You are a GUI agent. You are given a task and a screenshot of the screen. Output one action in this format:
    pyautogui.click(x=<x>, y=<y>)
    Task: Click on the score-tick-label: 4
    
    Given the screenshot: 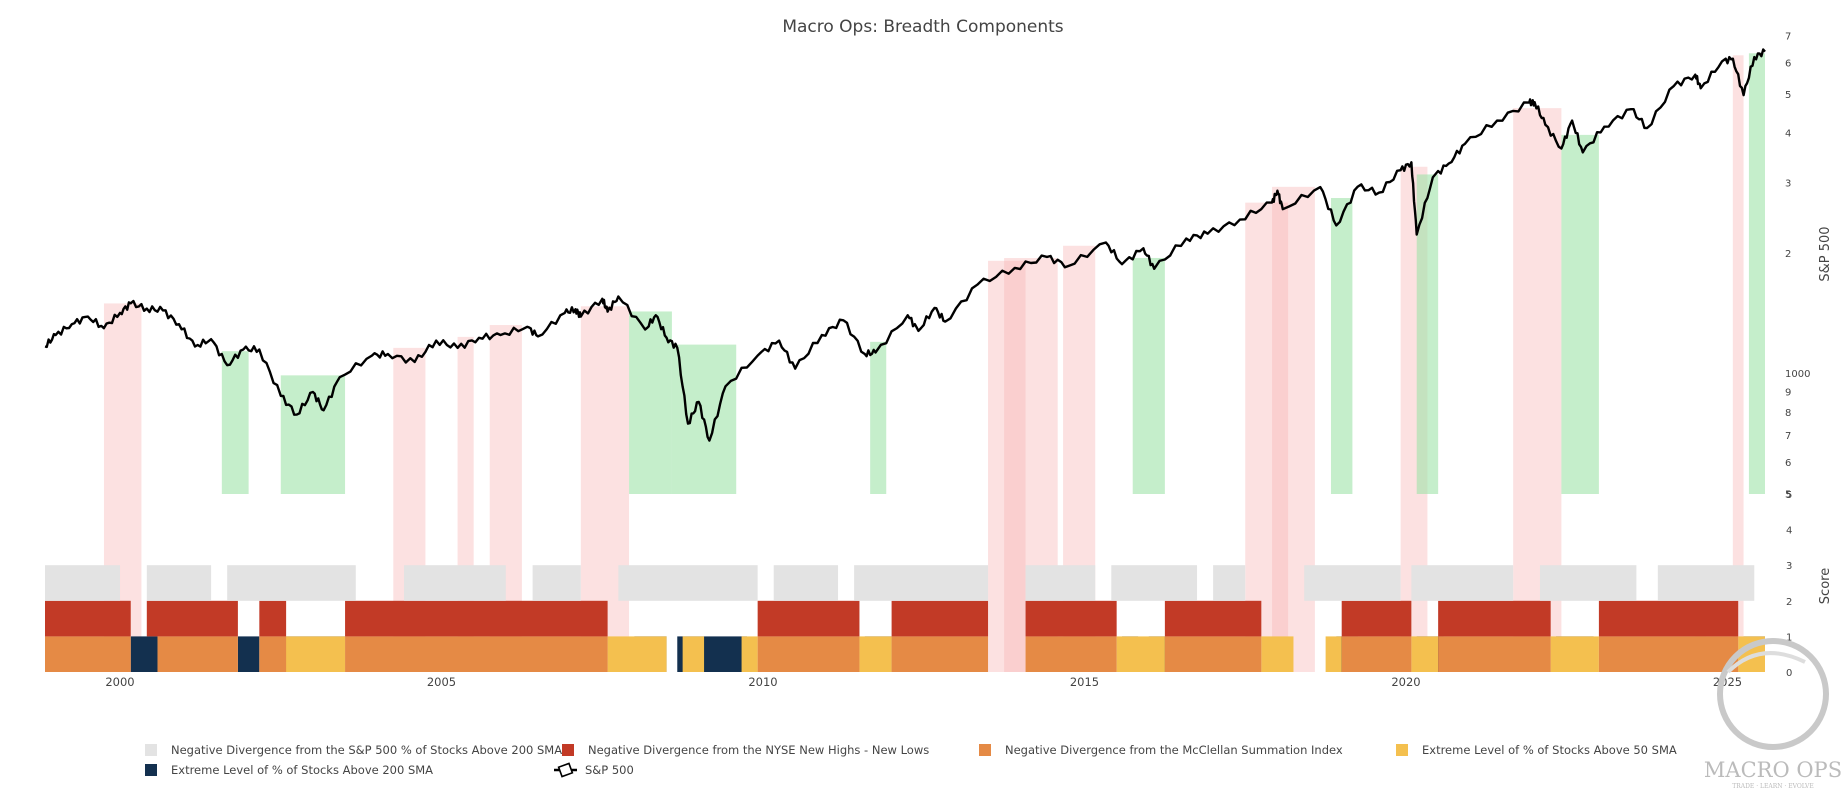 What is the action you would take?
    pyautogui.click(x=1789, y=531)
    